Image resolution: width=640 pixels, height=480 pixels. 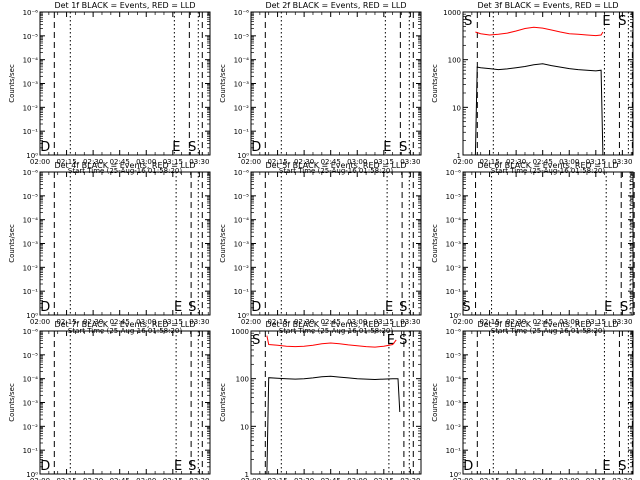 What do you see at coordinates (45, 466) in the screenshot?
I see `marker-label-d: D` at bounding box center [45, 466].